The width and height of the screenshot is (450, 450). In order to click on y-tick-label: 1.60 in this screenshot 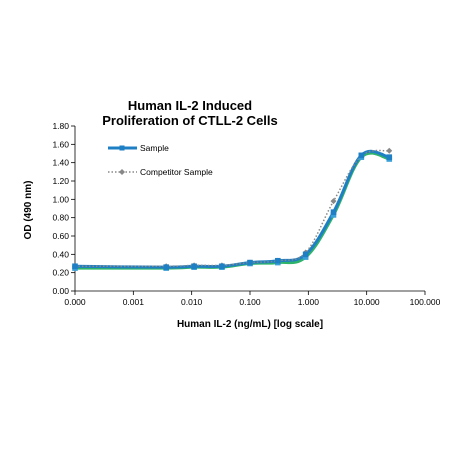, I will do `click(60, 144)`.